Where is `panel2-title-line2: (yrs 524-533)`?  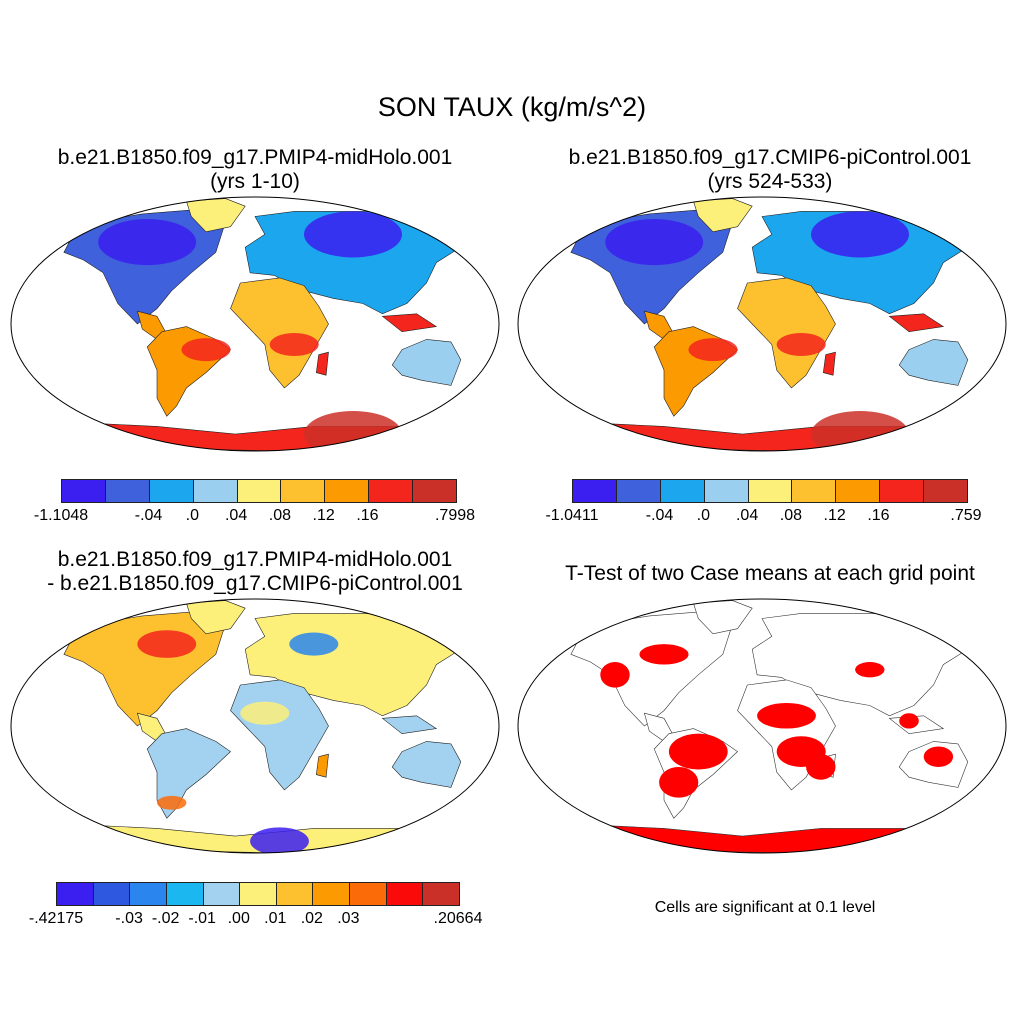 panel2-title-line2: (yrs 524-533) is located at coordinates (770, 181).